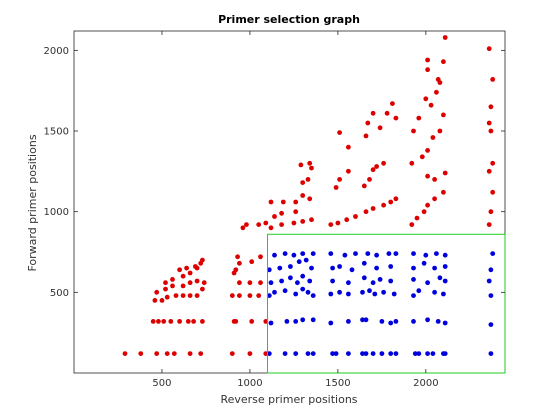  I want to click on x-tick-label: 500, so click(161, 383).